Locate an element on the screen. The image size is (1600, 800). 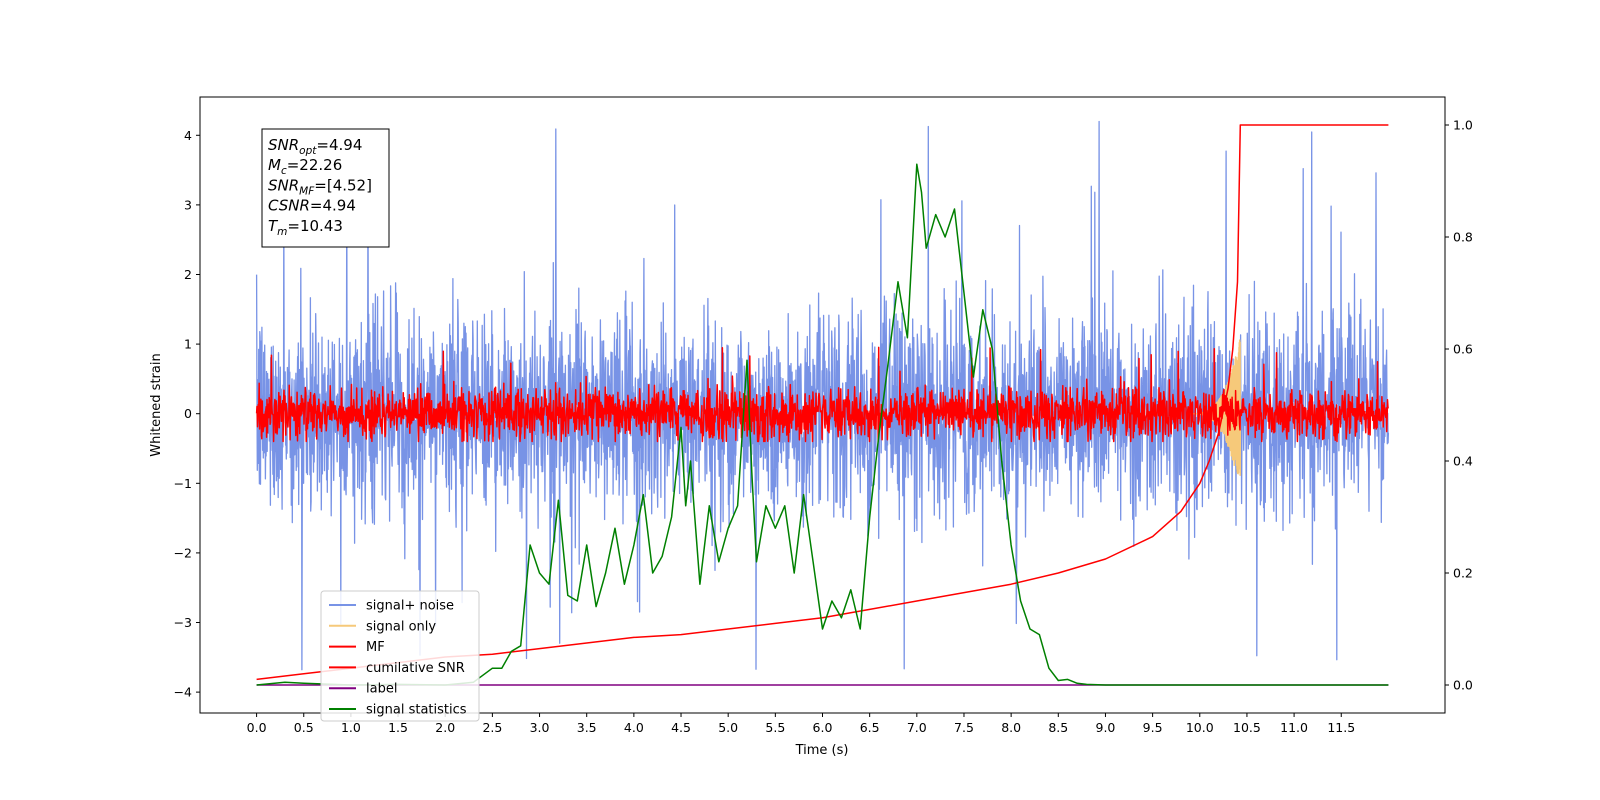
x-tick-label: 10.0 is located at coordinates (1200, 727).